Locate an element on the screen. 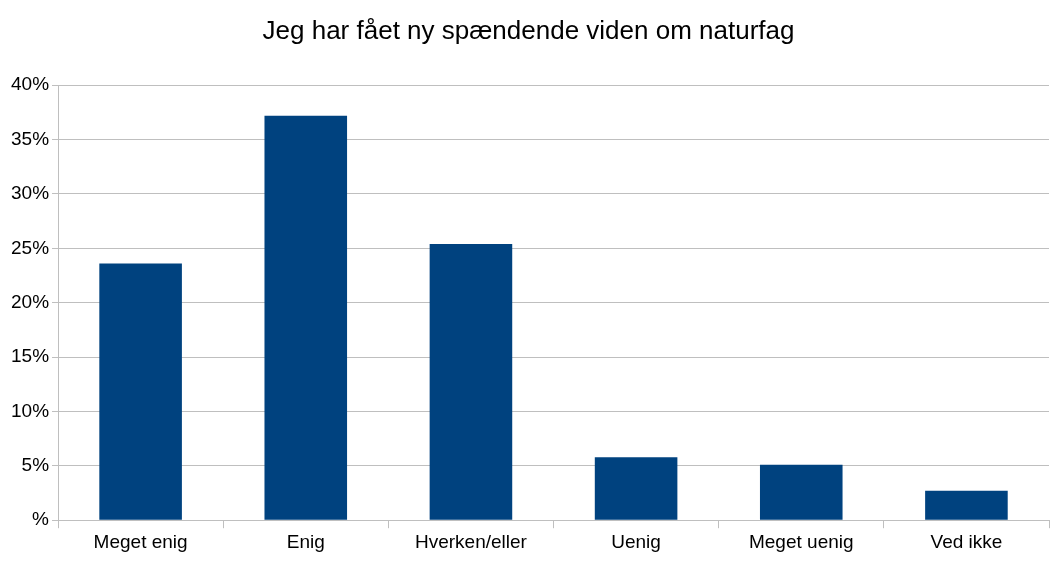  x-tick-label: Uenig is located at coordinates (636, 541).